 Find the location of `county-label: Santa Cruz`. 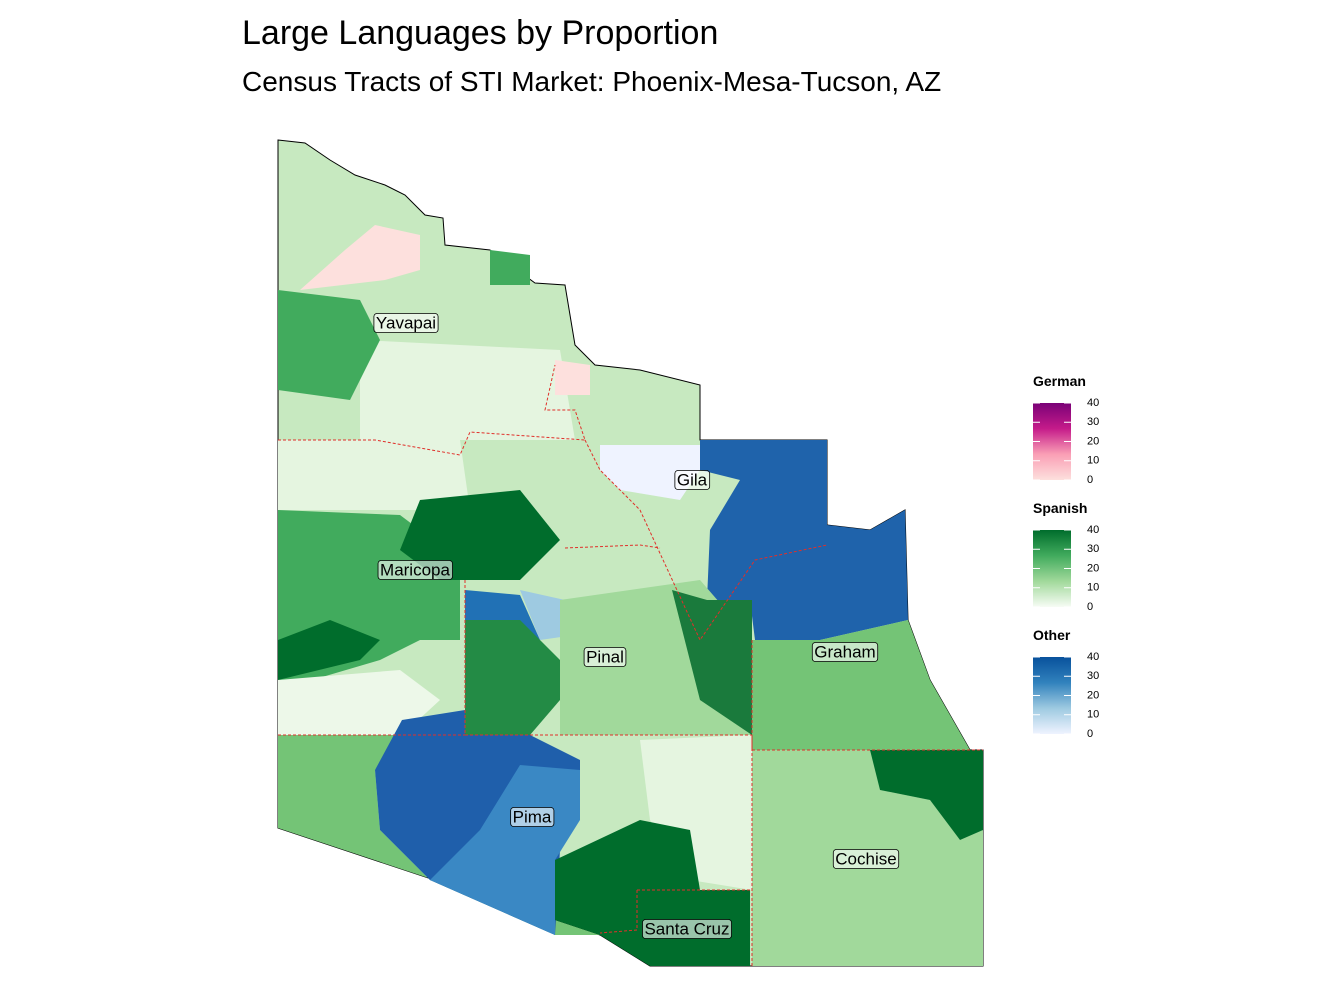

county-label: Santa Cruz is located at coordinates (686, 928).